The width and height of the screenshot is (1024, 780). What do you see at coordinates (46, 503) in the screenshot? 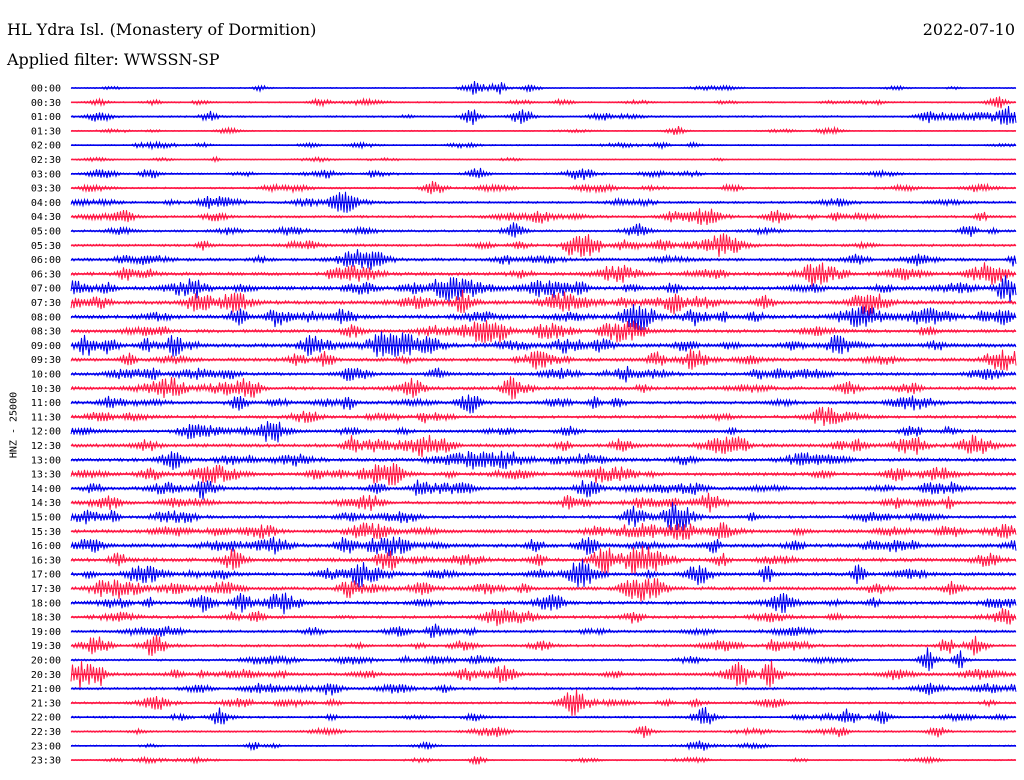
I see `time-label-1430: 14:30` at bounding box center [46, 503].